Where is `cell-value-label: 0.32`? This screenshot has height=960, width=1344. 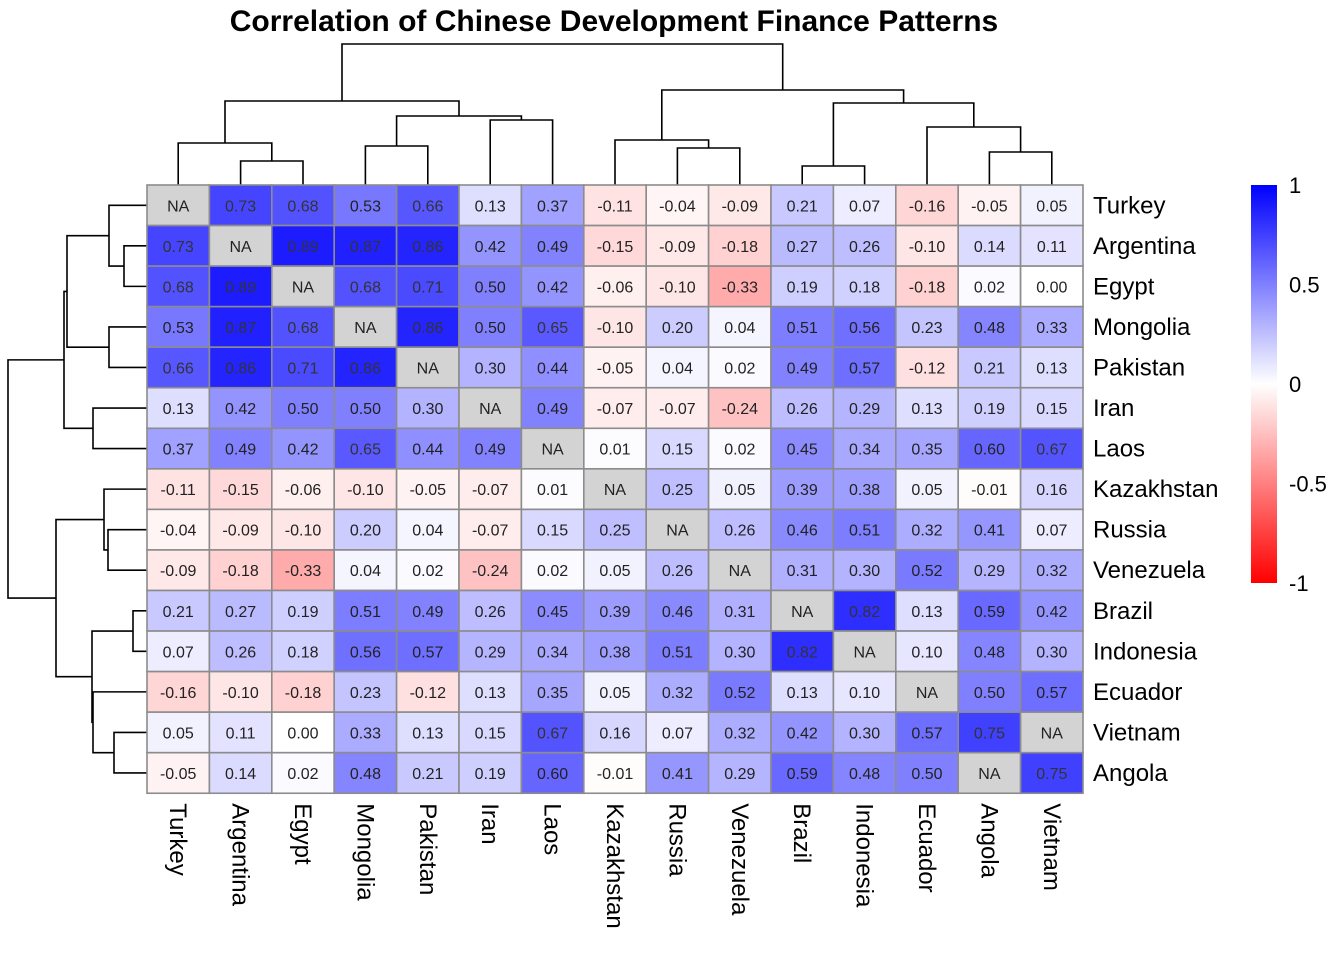 cell-value-label: 0.32 is located at coordinates (926, 531).